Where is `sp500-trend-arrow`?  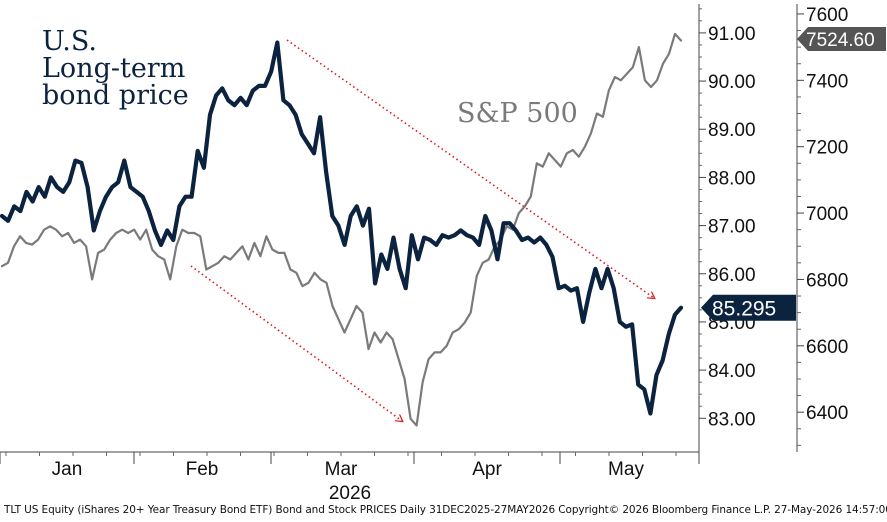 sp500-trend-arrow is located at coordinates (296, 343).